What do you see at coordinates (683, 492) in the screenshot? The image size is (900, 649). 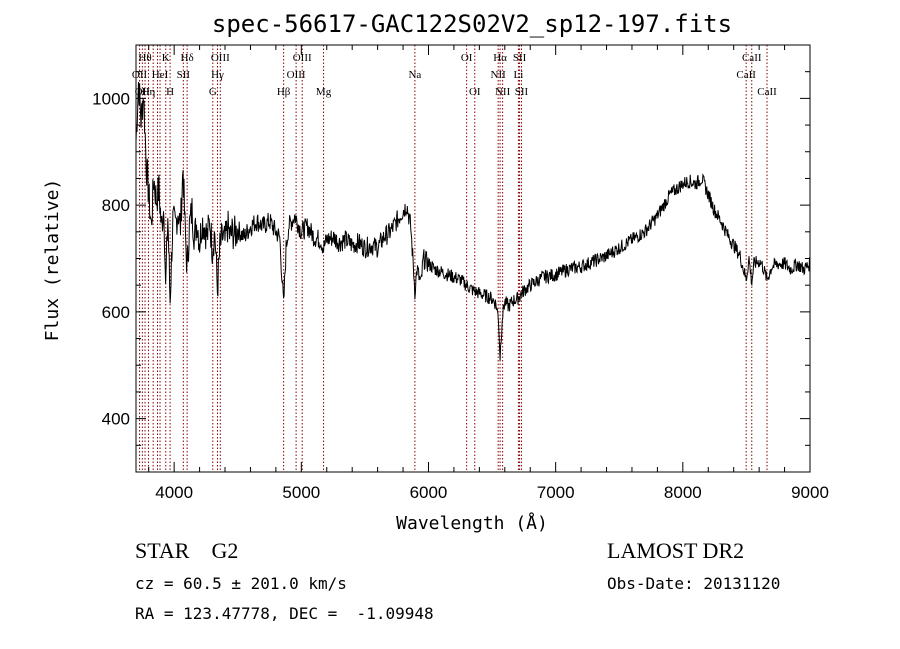 I see `x-tick-label: 8000` at bounding box center [683, 492].